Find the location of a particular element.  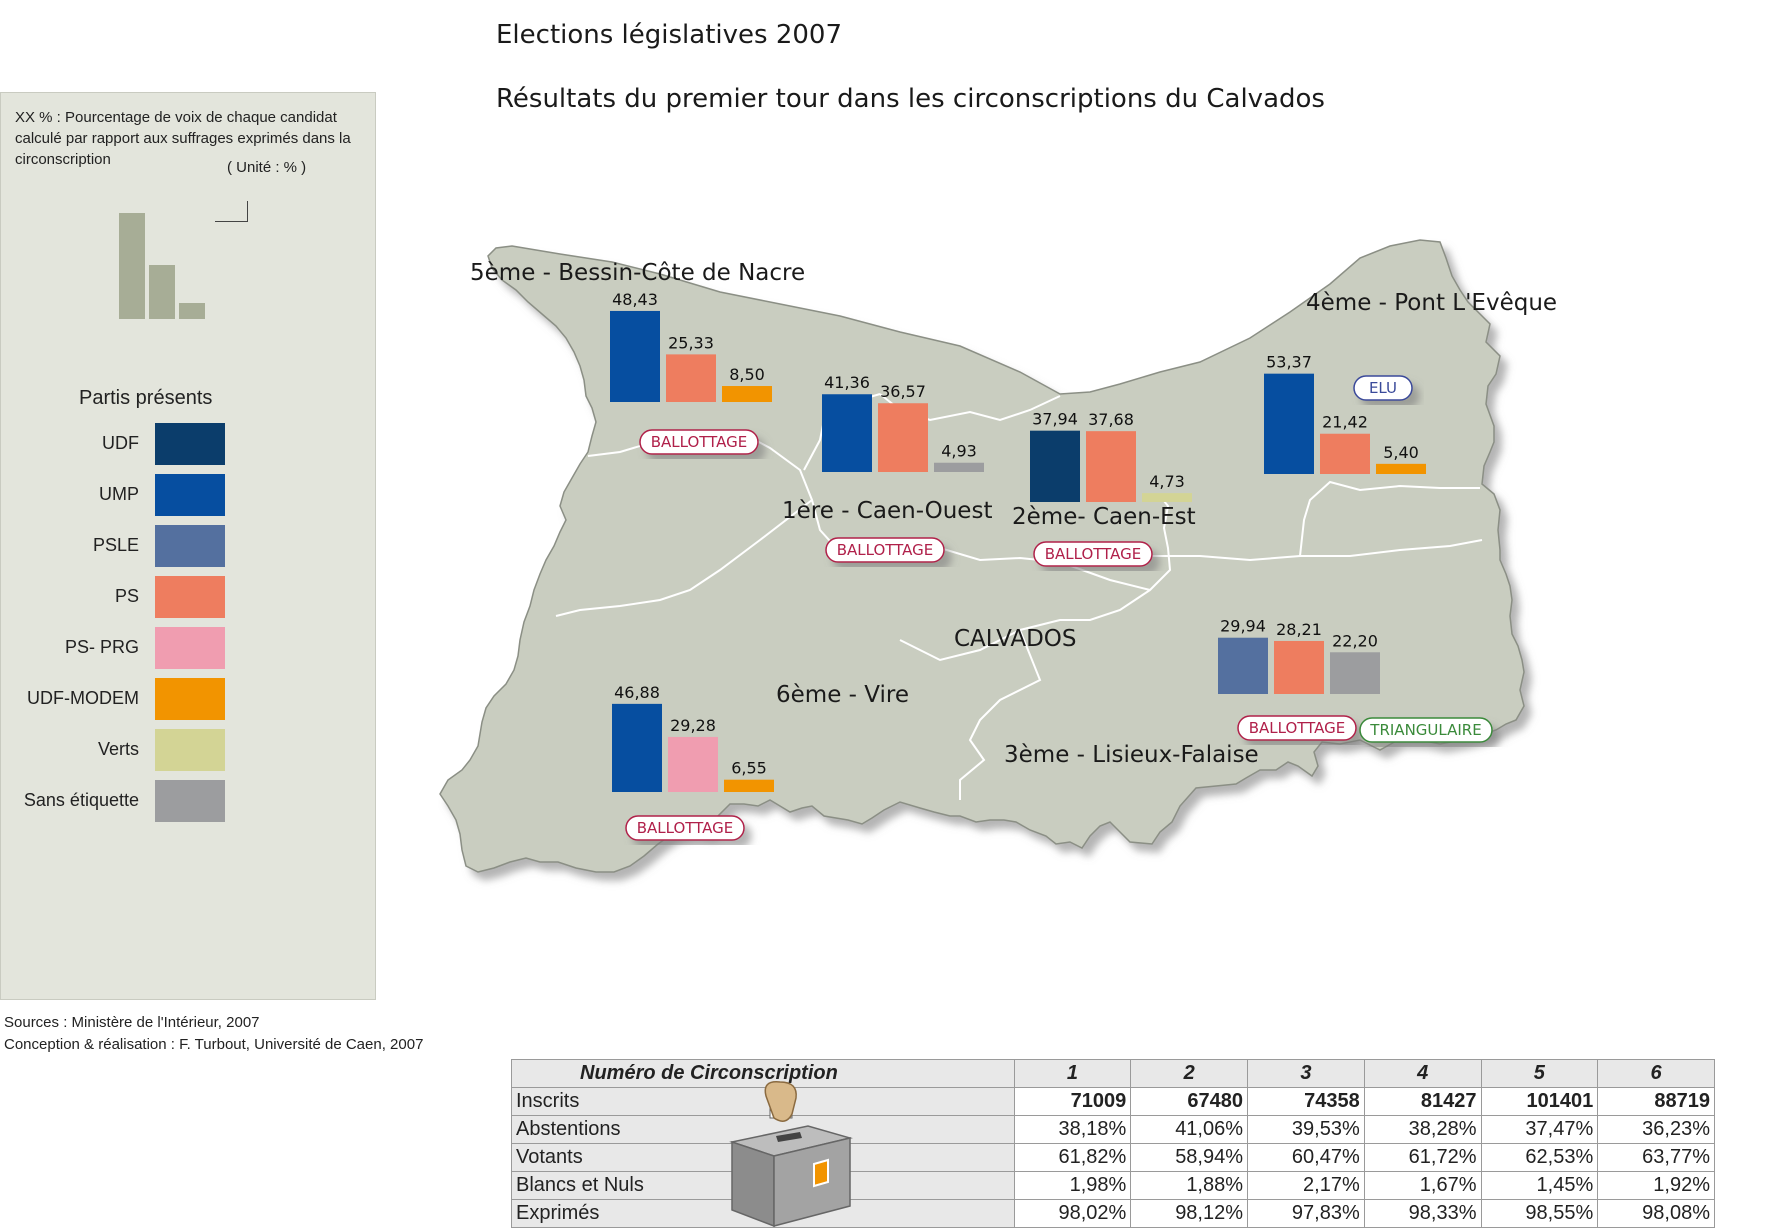

status-badge-label: TRIANGULAIRE is located at coordinates (1425, 730).